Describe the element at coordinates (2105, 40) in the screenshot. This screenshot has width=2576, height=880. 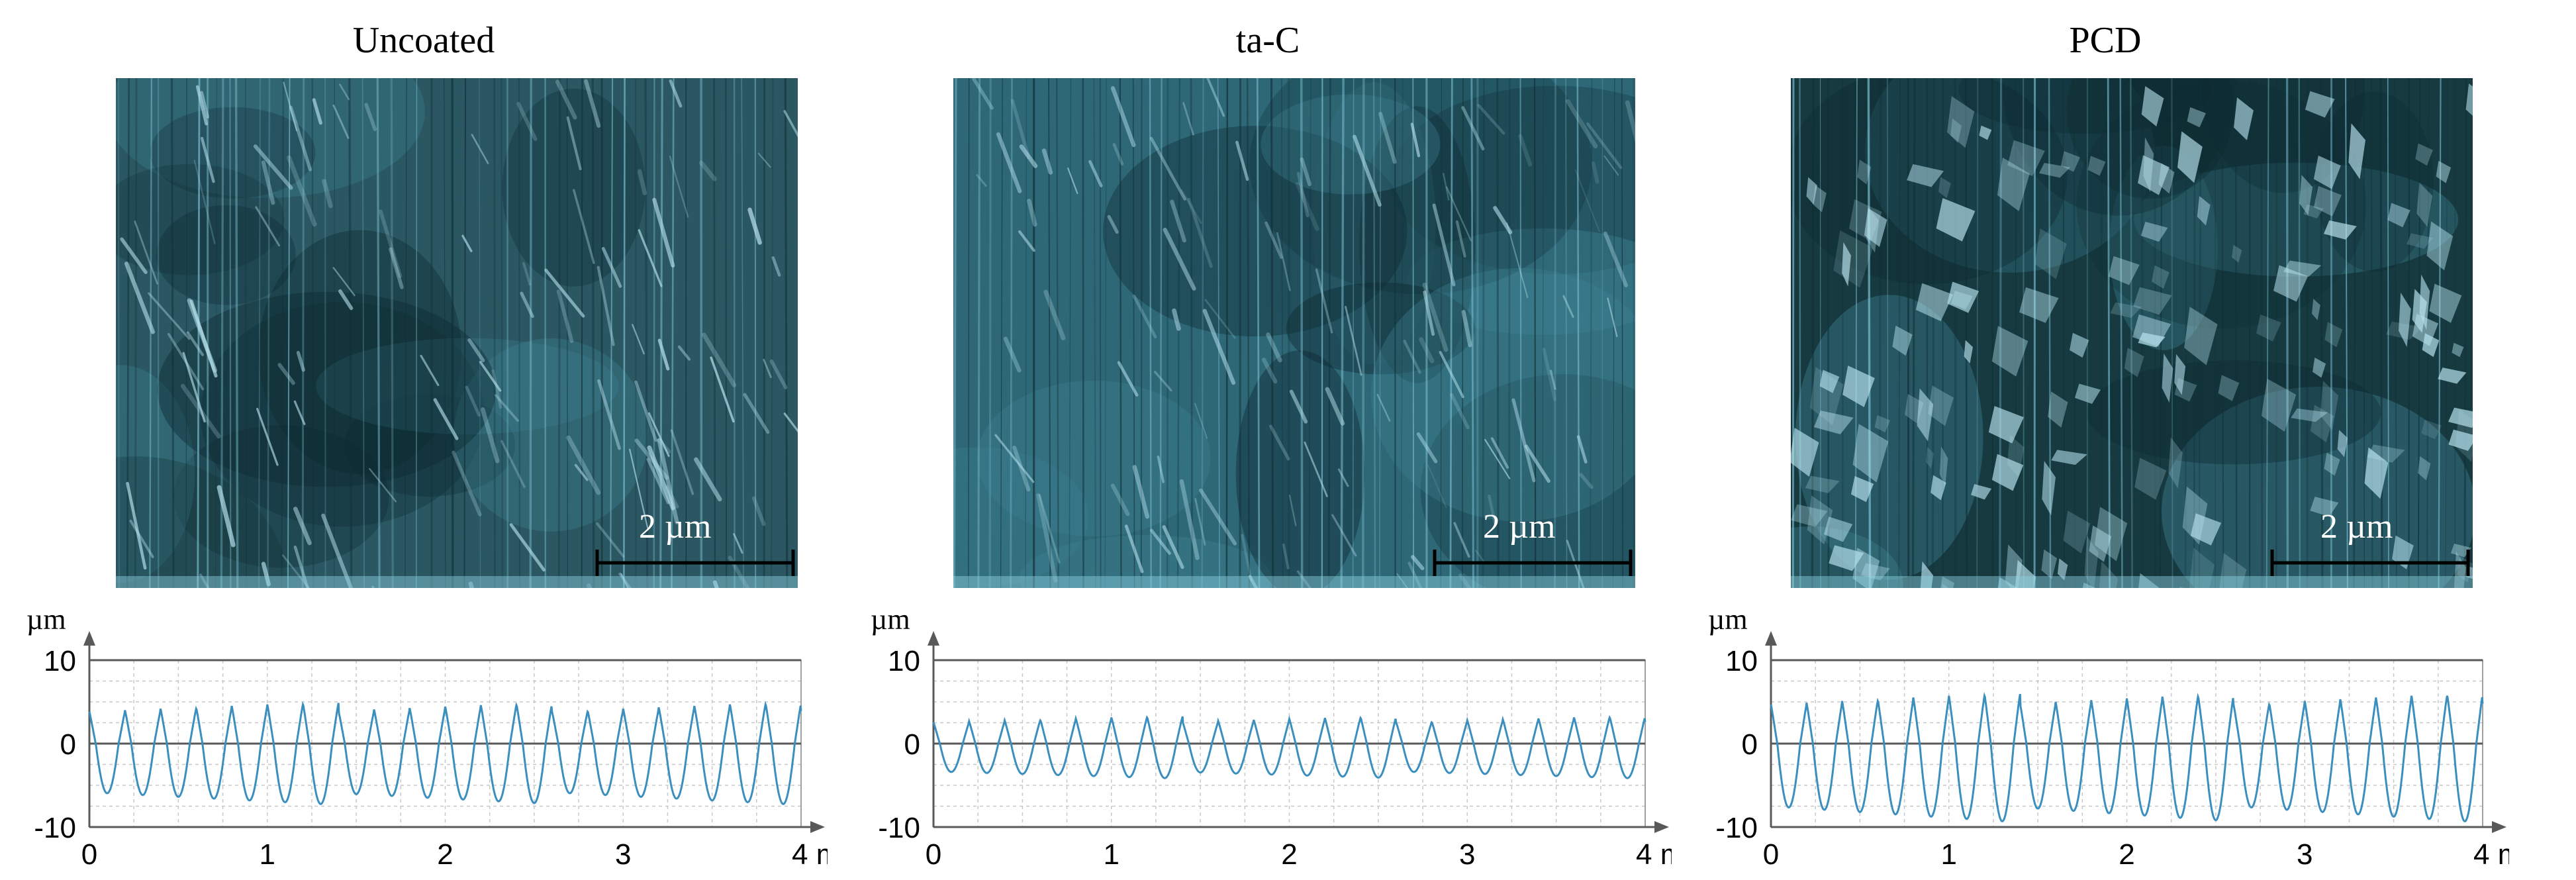
I see `panel-title: PCD` at that location.